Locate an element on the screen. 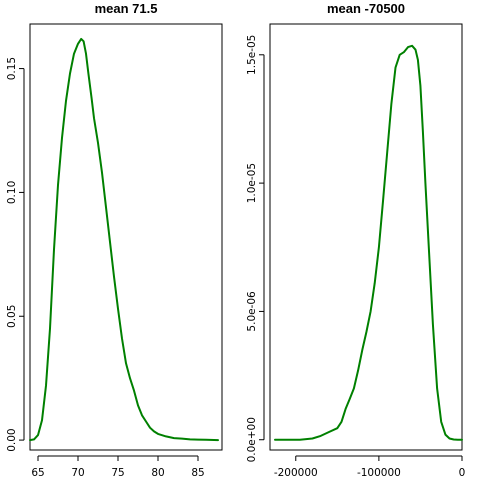 This screenshot has height=480, width=480. panel-1-x-tick-label: 70 is located at coordinates (77, 473).